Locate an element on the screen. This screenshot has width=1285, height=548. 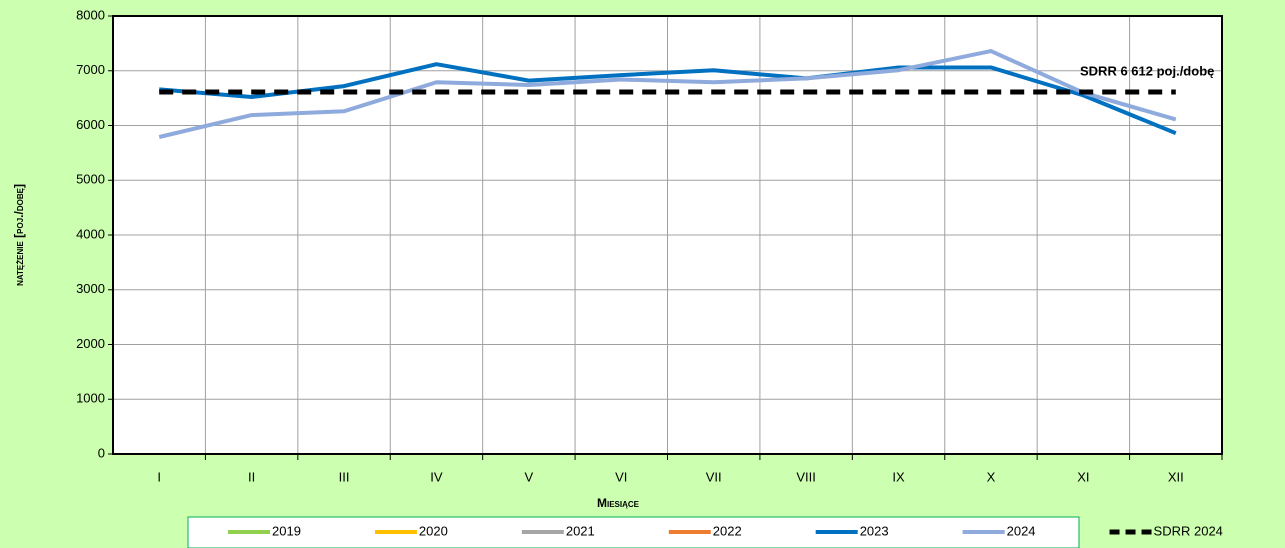
y-tick-label: 3000 is located at coordinates (90, 288).